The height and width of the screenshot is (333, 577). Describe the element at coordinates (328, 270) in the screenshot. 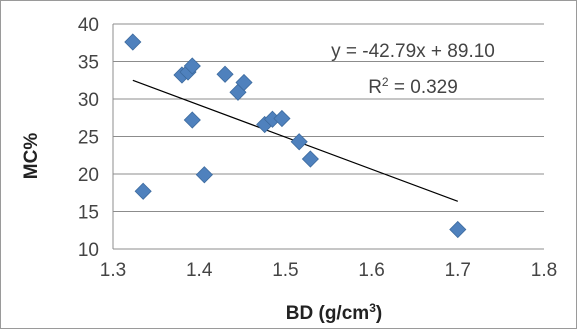

I see `x-tick-labels: 1.3 1.4 1.5 1.6 1.7 1.8` at that location.